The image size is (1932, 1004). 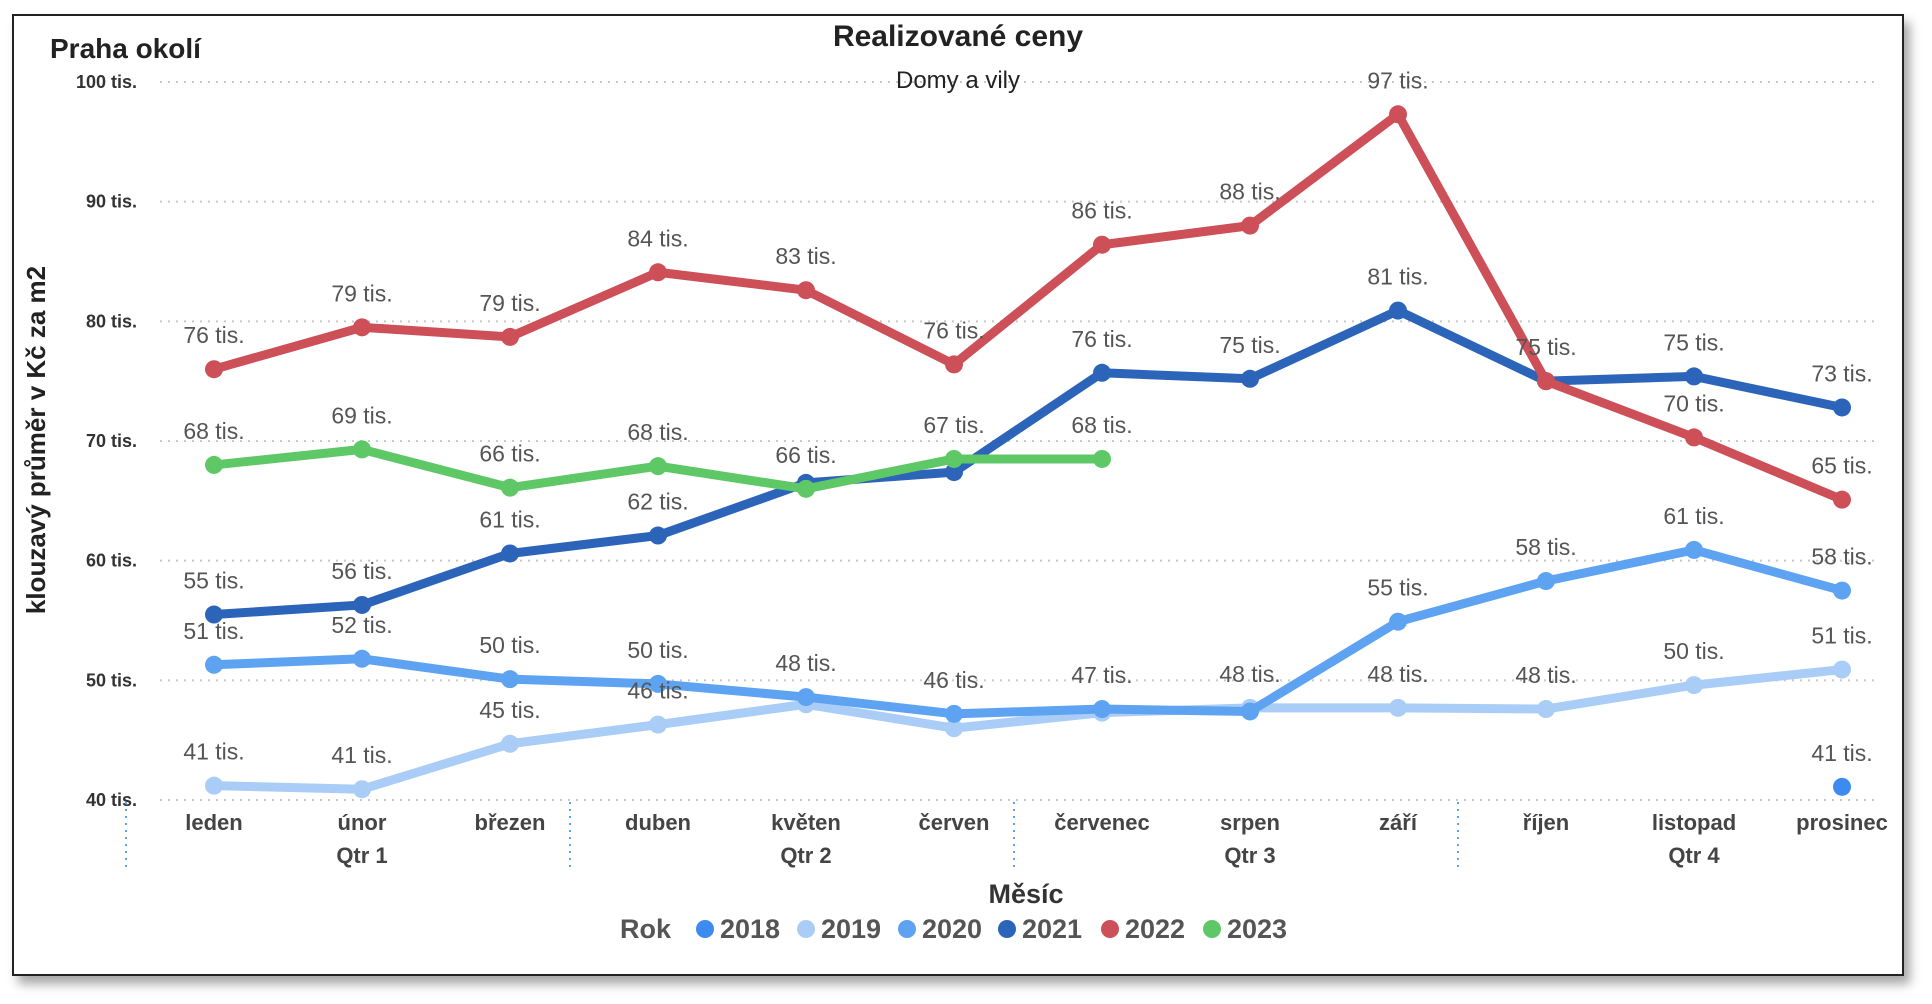 What do you see at coordinates (1025, 894) in the screenshot?
I see `x-axis-title: Měsíc` at bounding box center [1025, 894].